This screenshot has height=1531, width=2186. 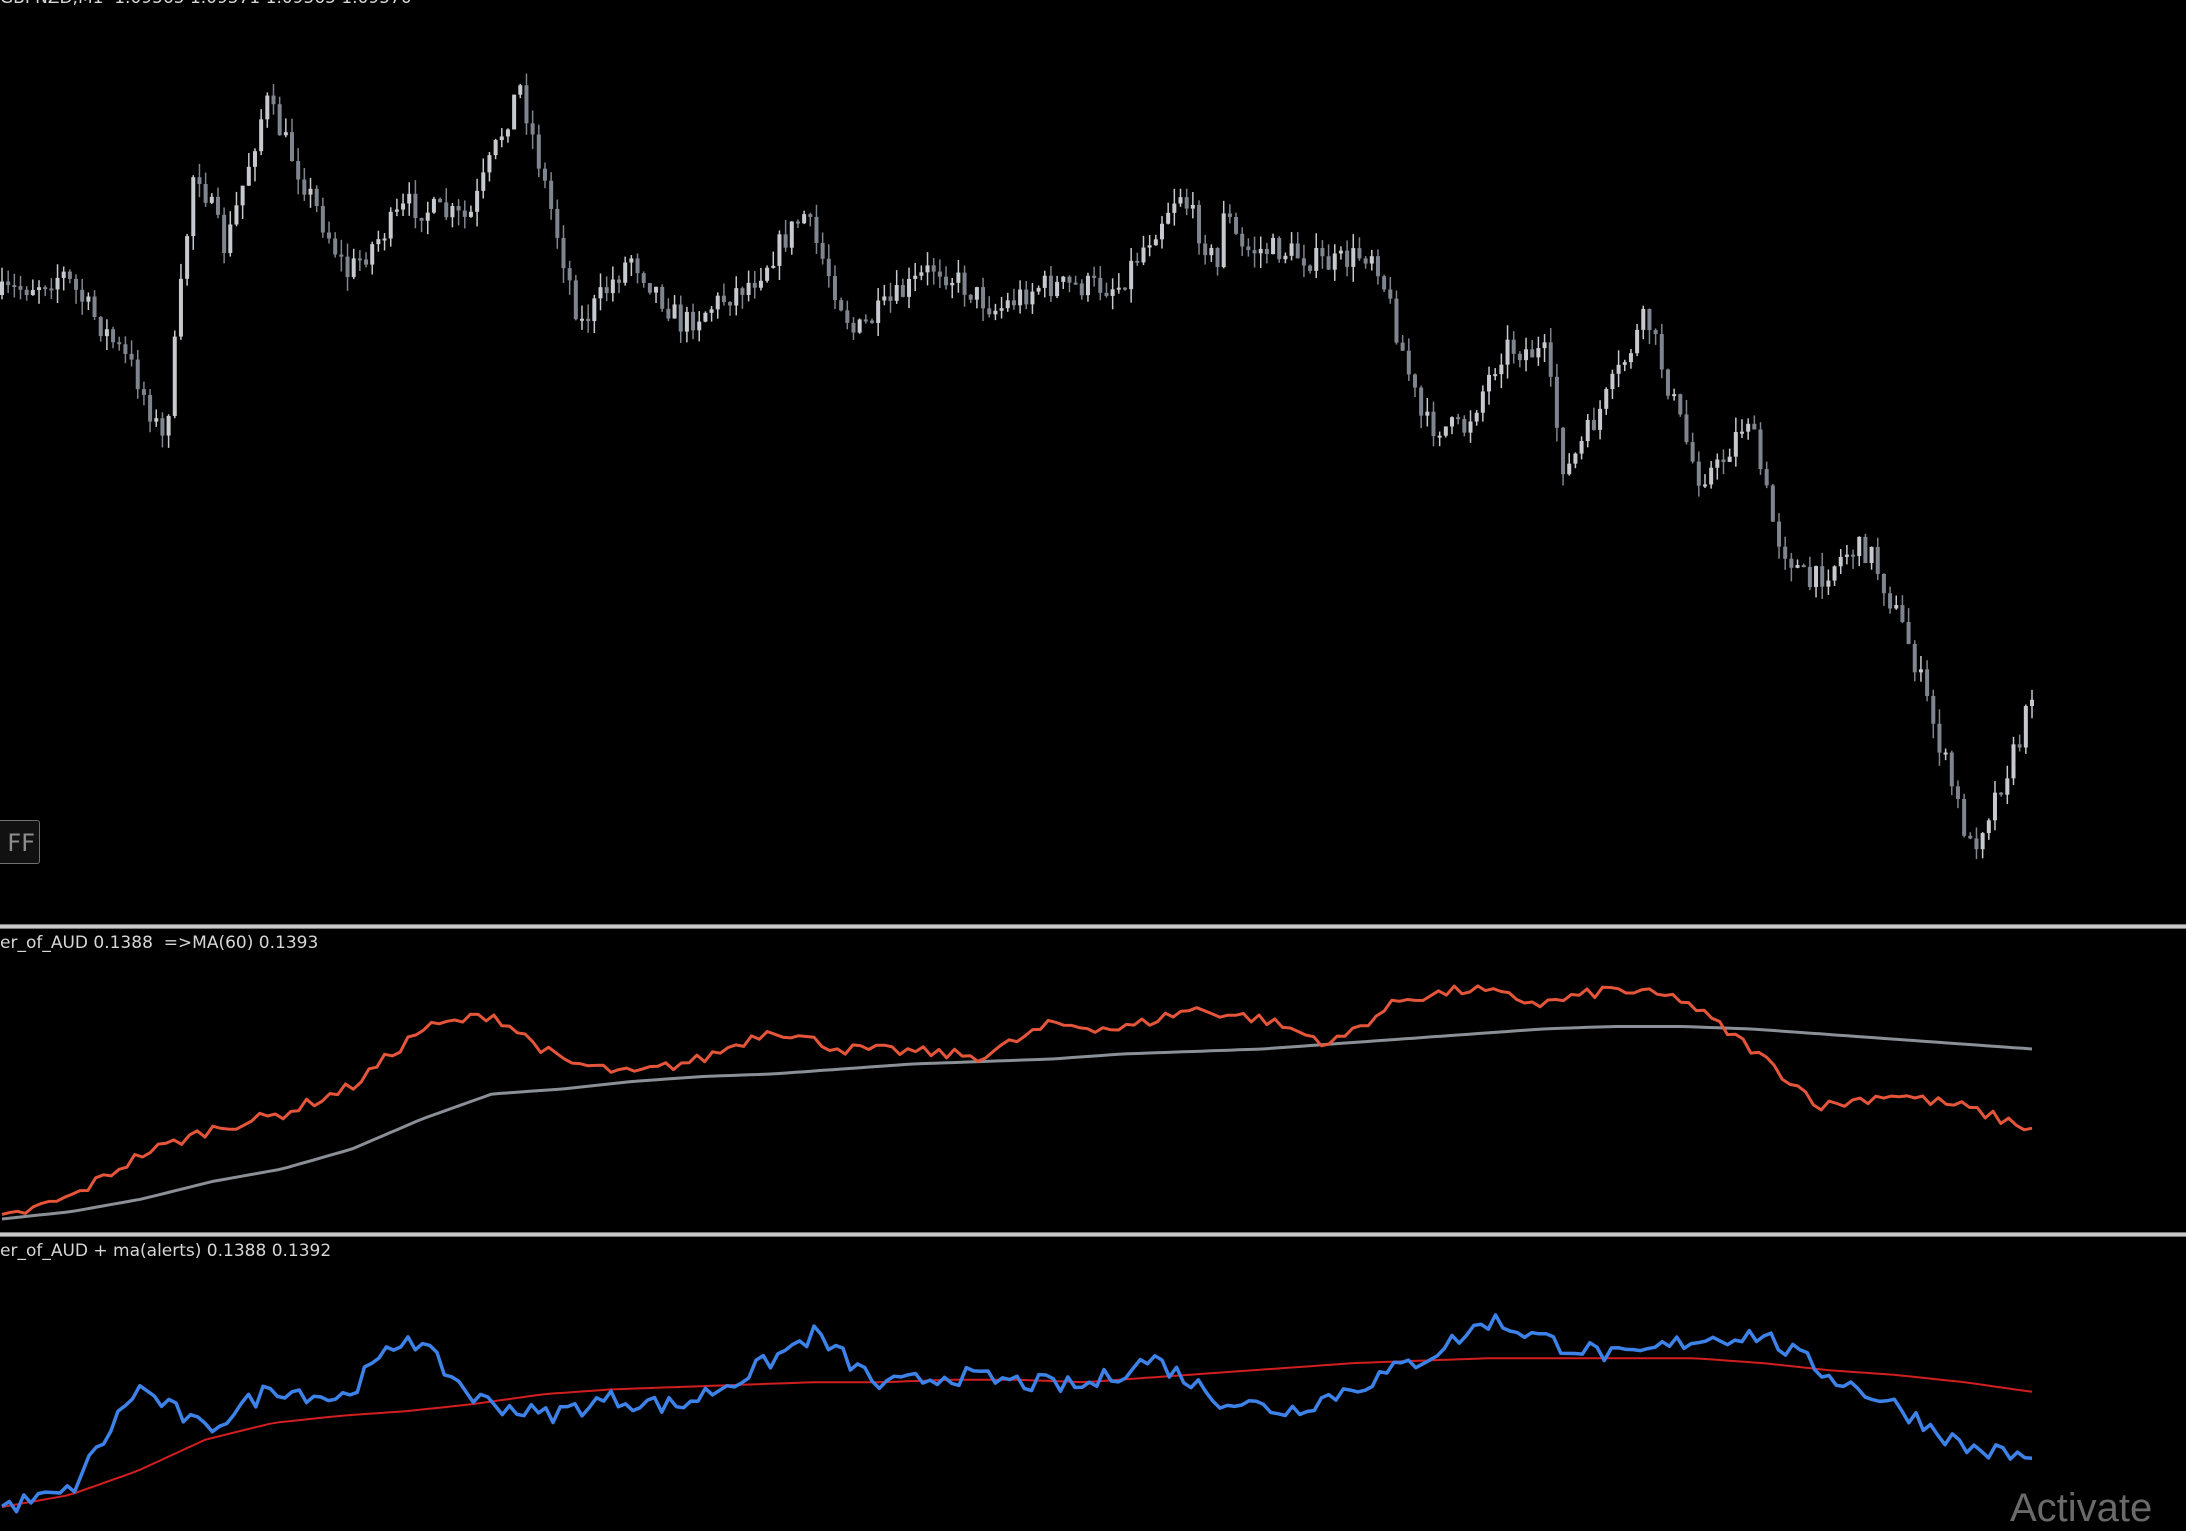 What do you see at coordinates (1017, 1100) in the screenshot?
I see `indicator-line` at bounding box center [1017, 1100].